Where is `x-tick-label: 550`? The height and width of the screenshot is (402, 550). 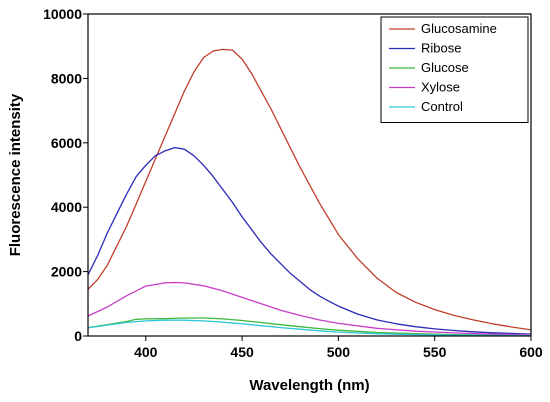 x-tick-label: 550 is located at coordinates (435, 352).